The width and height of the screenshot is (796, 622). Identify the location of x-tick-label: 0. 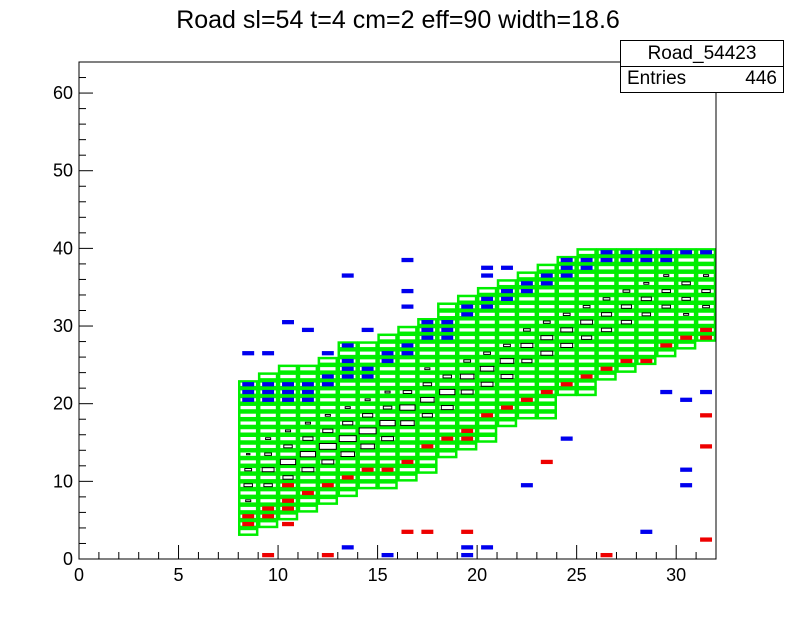
(79, 575).